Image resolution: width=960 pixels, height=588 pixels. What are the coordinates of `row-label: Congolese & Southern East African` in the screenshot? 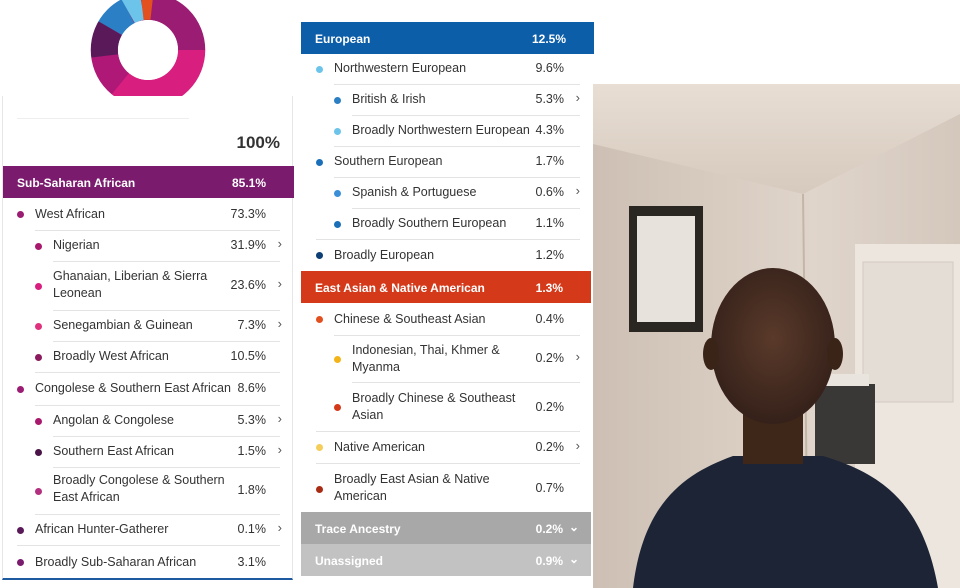 It's located at (133, 388).